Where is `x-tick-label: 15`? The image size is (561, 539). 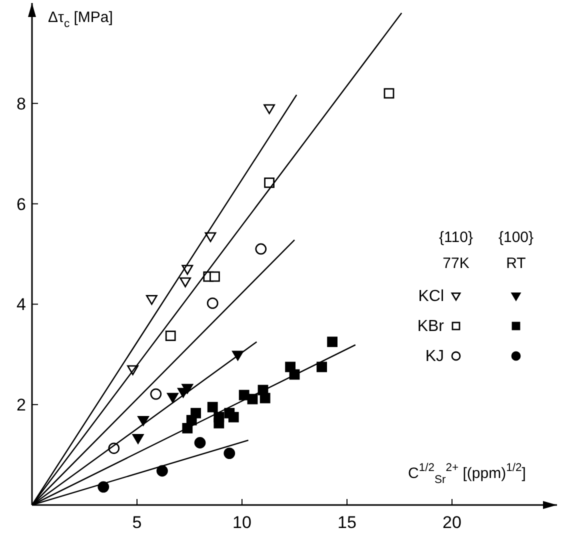
x-tick-label: 15 is located at coordinates (347, 522).